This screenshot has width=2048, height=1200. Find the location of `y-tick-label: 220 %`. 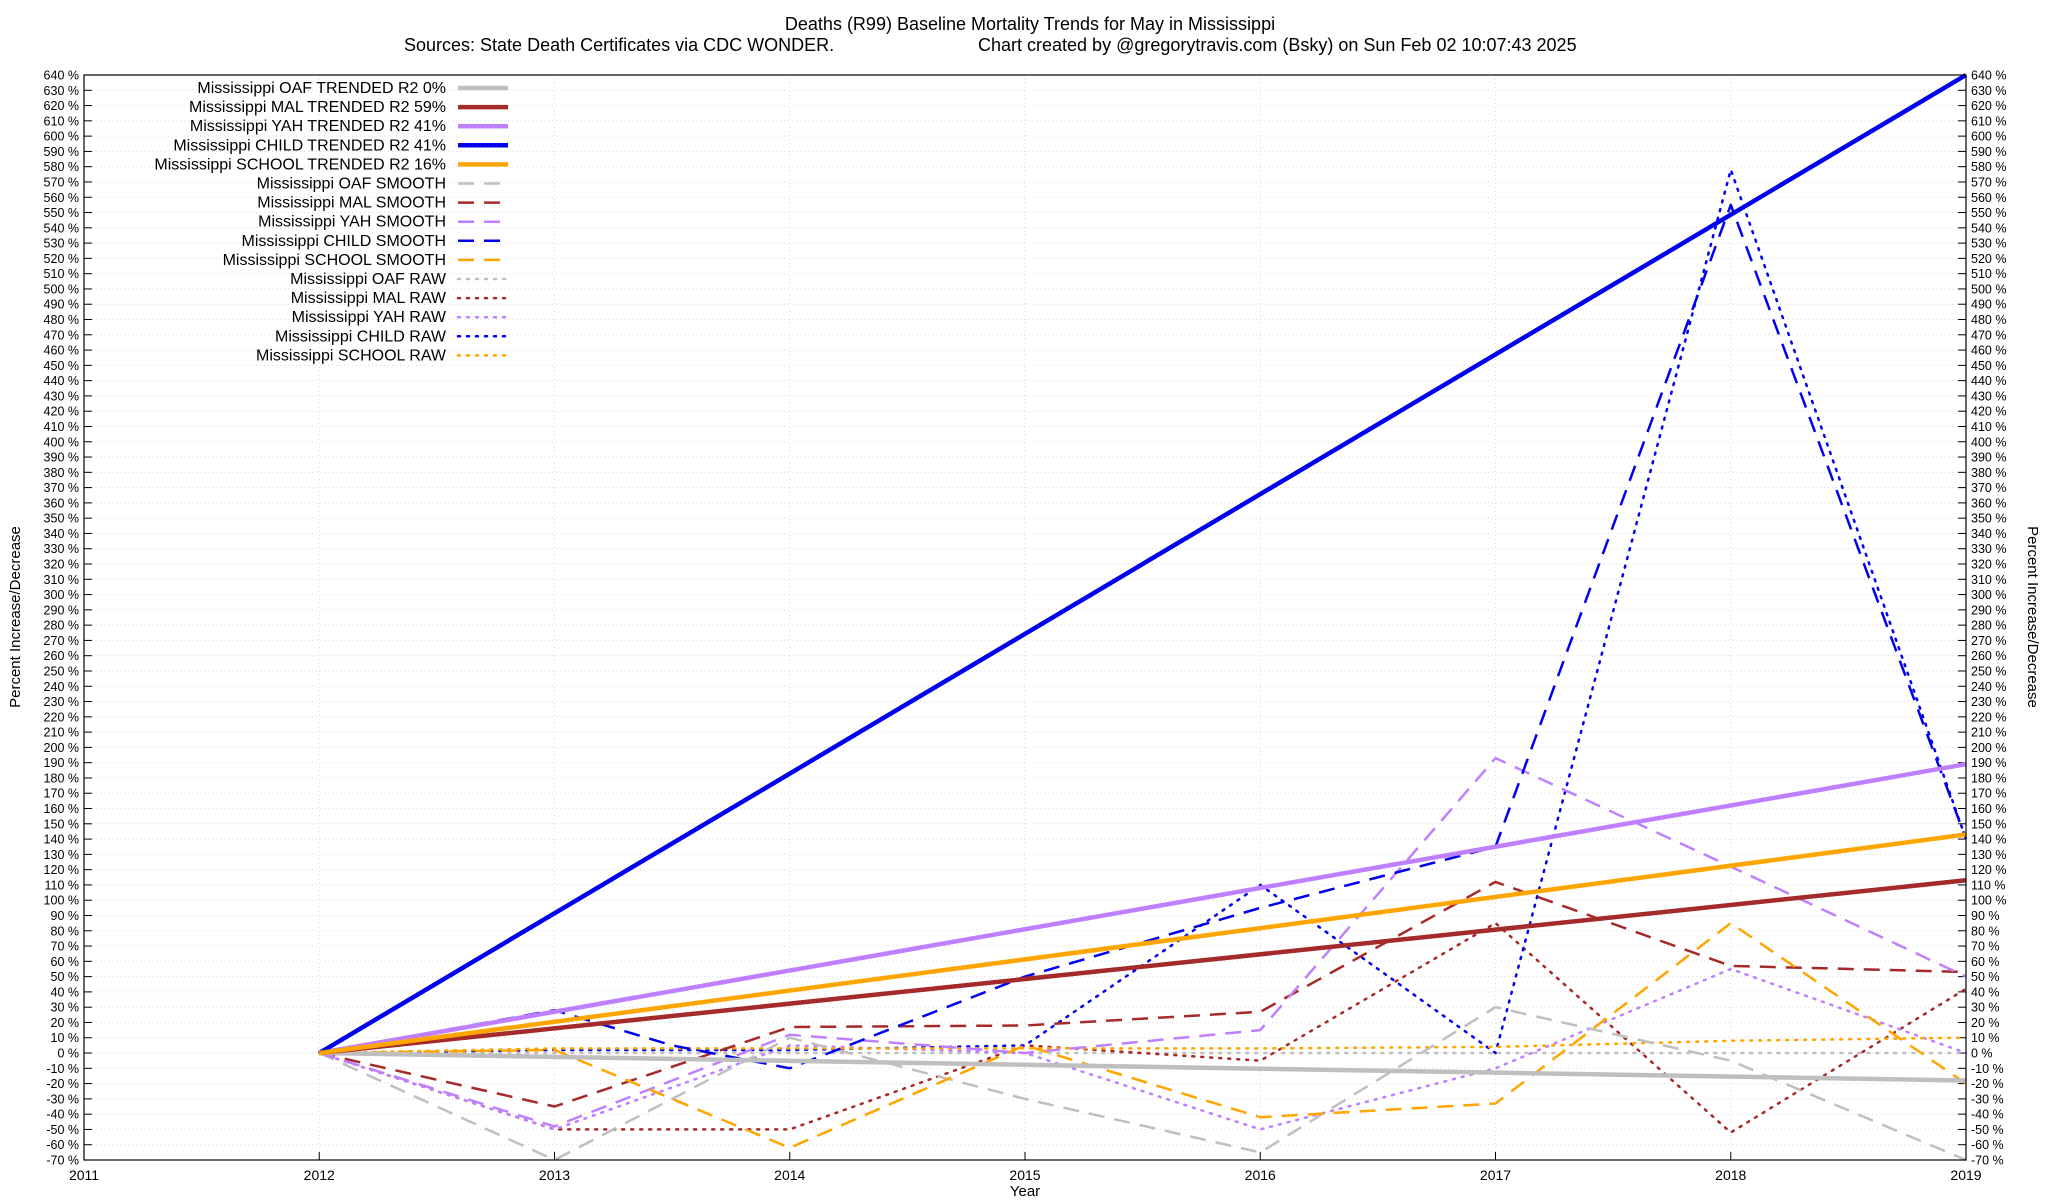

y-tick-label: 220 % is located at coordinates (61, 717).